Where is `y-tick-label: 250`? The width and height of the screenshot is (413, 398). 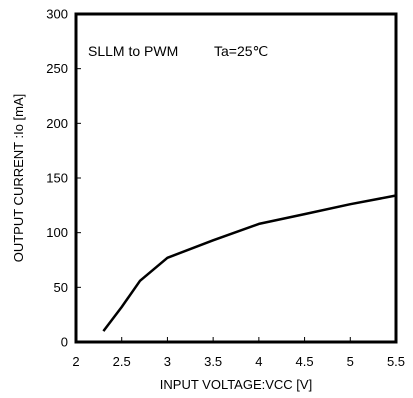 y-tick-label: 250 is located at coordinates (57, 68).